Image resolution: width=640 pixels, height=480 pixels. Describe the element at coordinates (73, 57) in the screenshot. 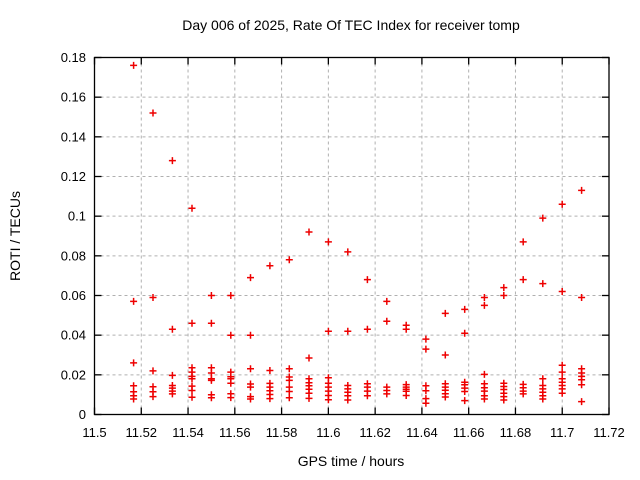

I see `y-tick-label: 0.18` at that location.